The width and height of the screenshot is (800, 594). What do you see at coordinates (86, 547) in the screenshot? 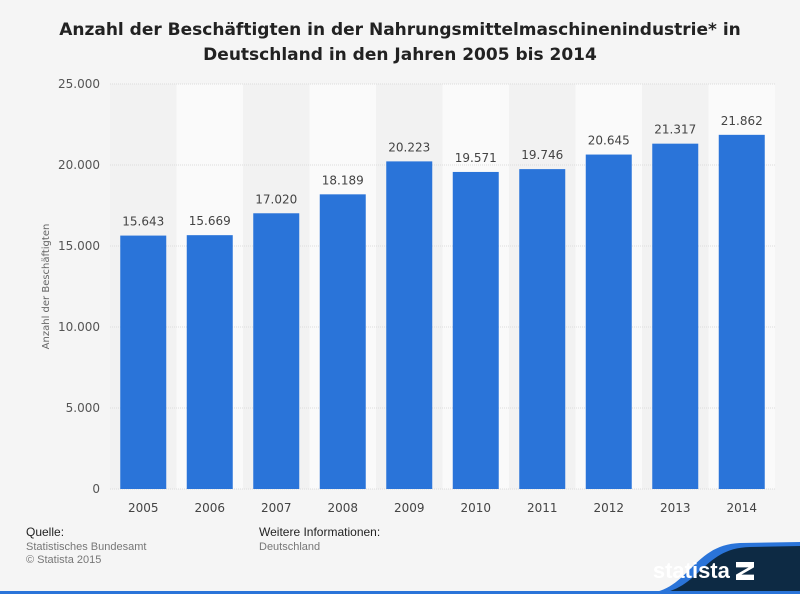
I see `source-text: Statistisches Bundesamt` at bounding box center [86, 547].